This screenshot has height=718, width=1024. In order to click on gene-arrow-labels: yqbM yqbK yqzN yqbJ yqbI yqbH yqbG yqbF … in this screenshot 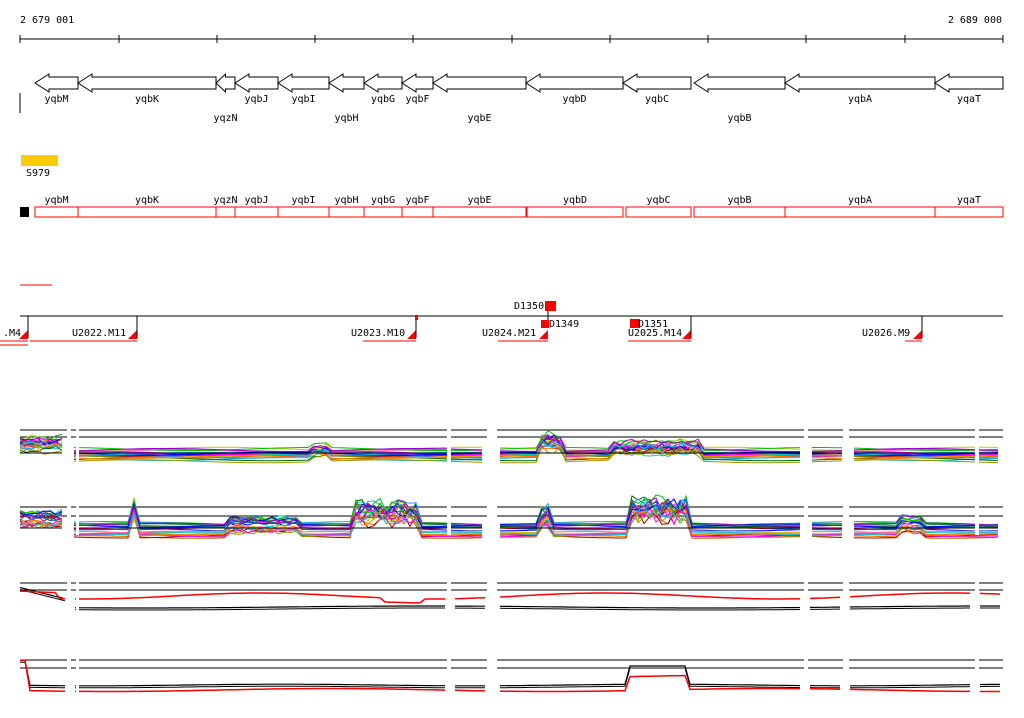, I will do `click(512, 109)`.